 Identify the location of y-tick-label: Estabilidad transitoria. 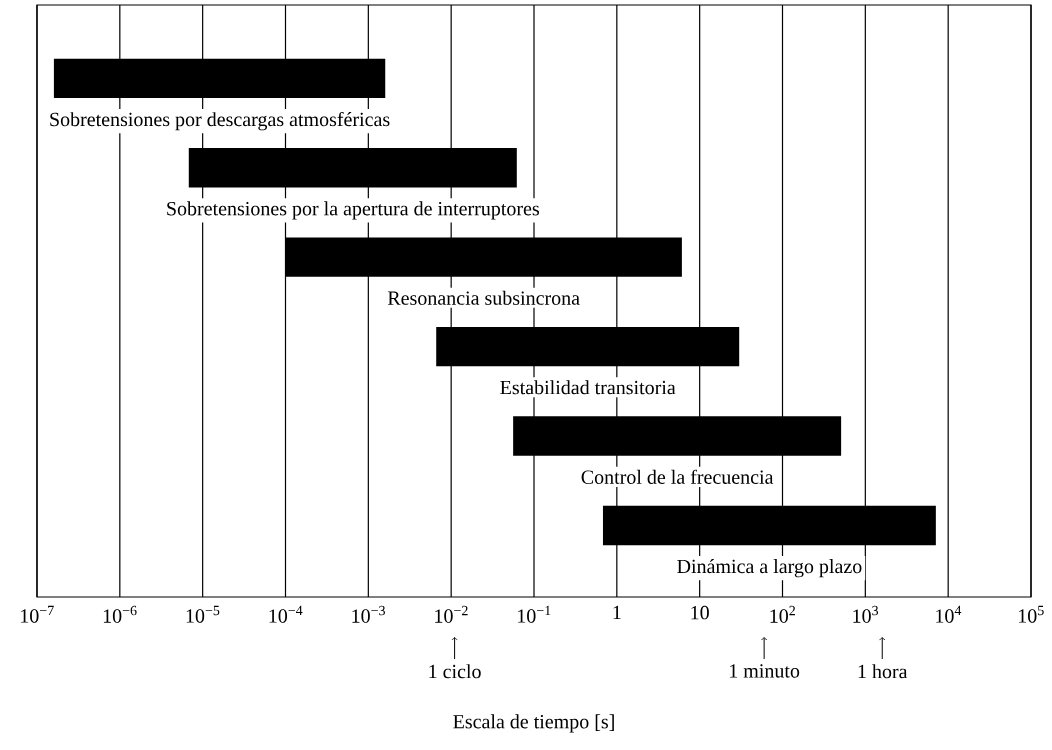
(588, 387).